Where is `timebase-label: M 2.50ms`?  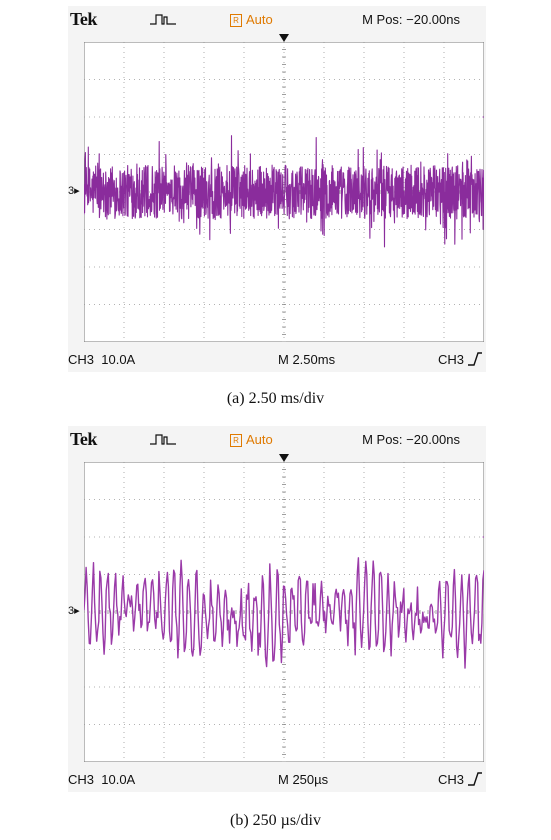 timebase-label: M 2.50ms is located at coordinates (307, 359).